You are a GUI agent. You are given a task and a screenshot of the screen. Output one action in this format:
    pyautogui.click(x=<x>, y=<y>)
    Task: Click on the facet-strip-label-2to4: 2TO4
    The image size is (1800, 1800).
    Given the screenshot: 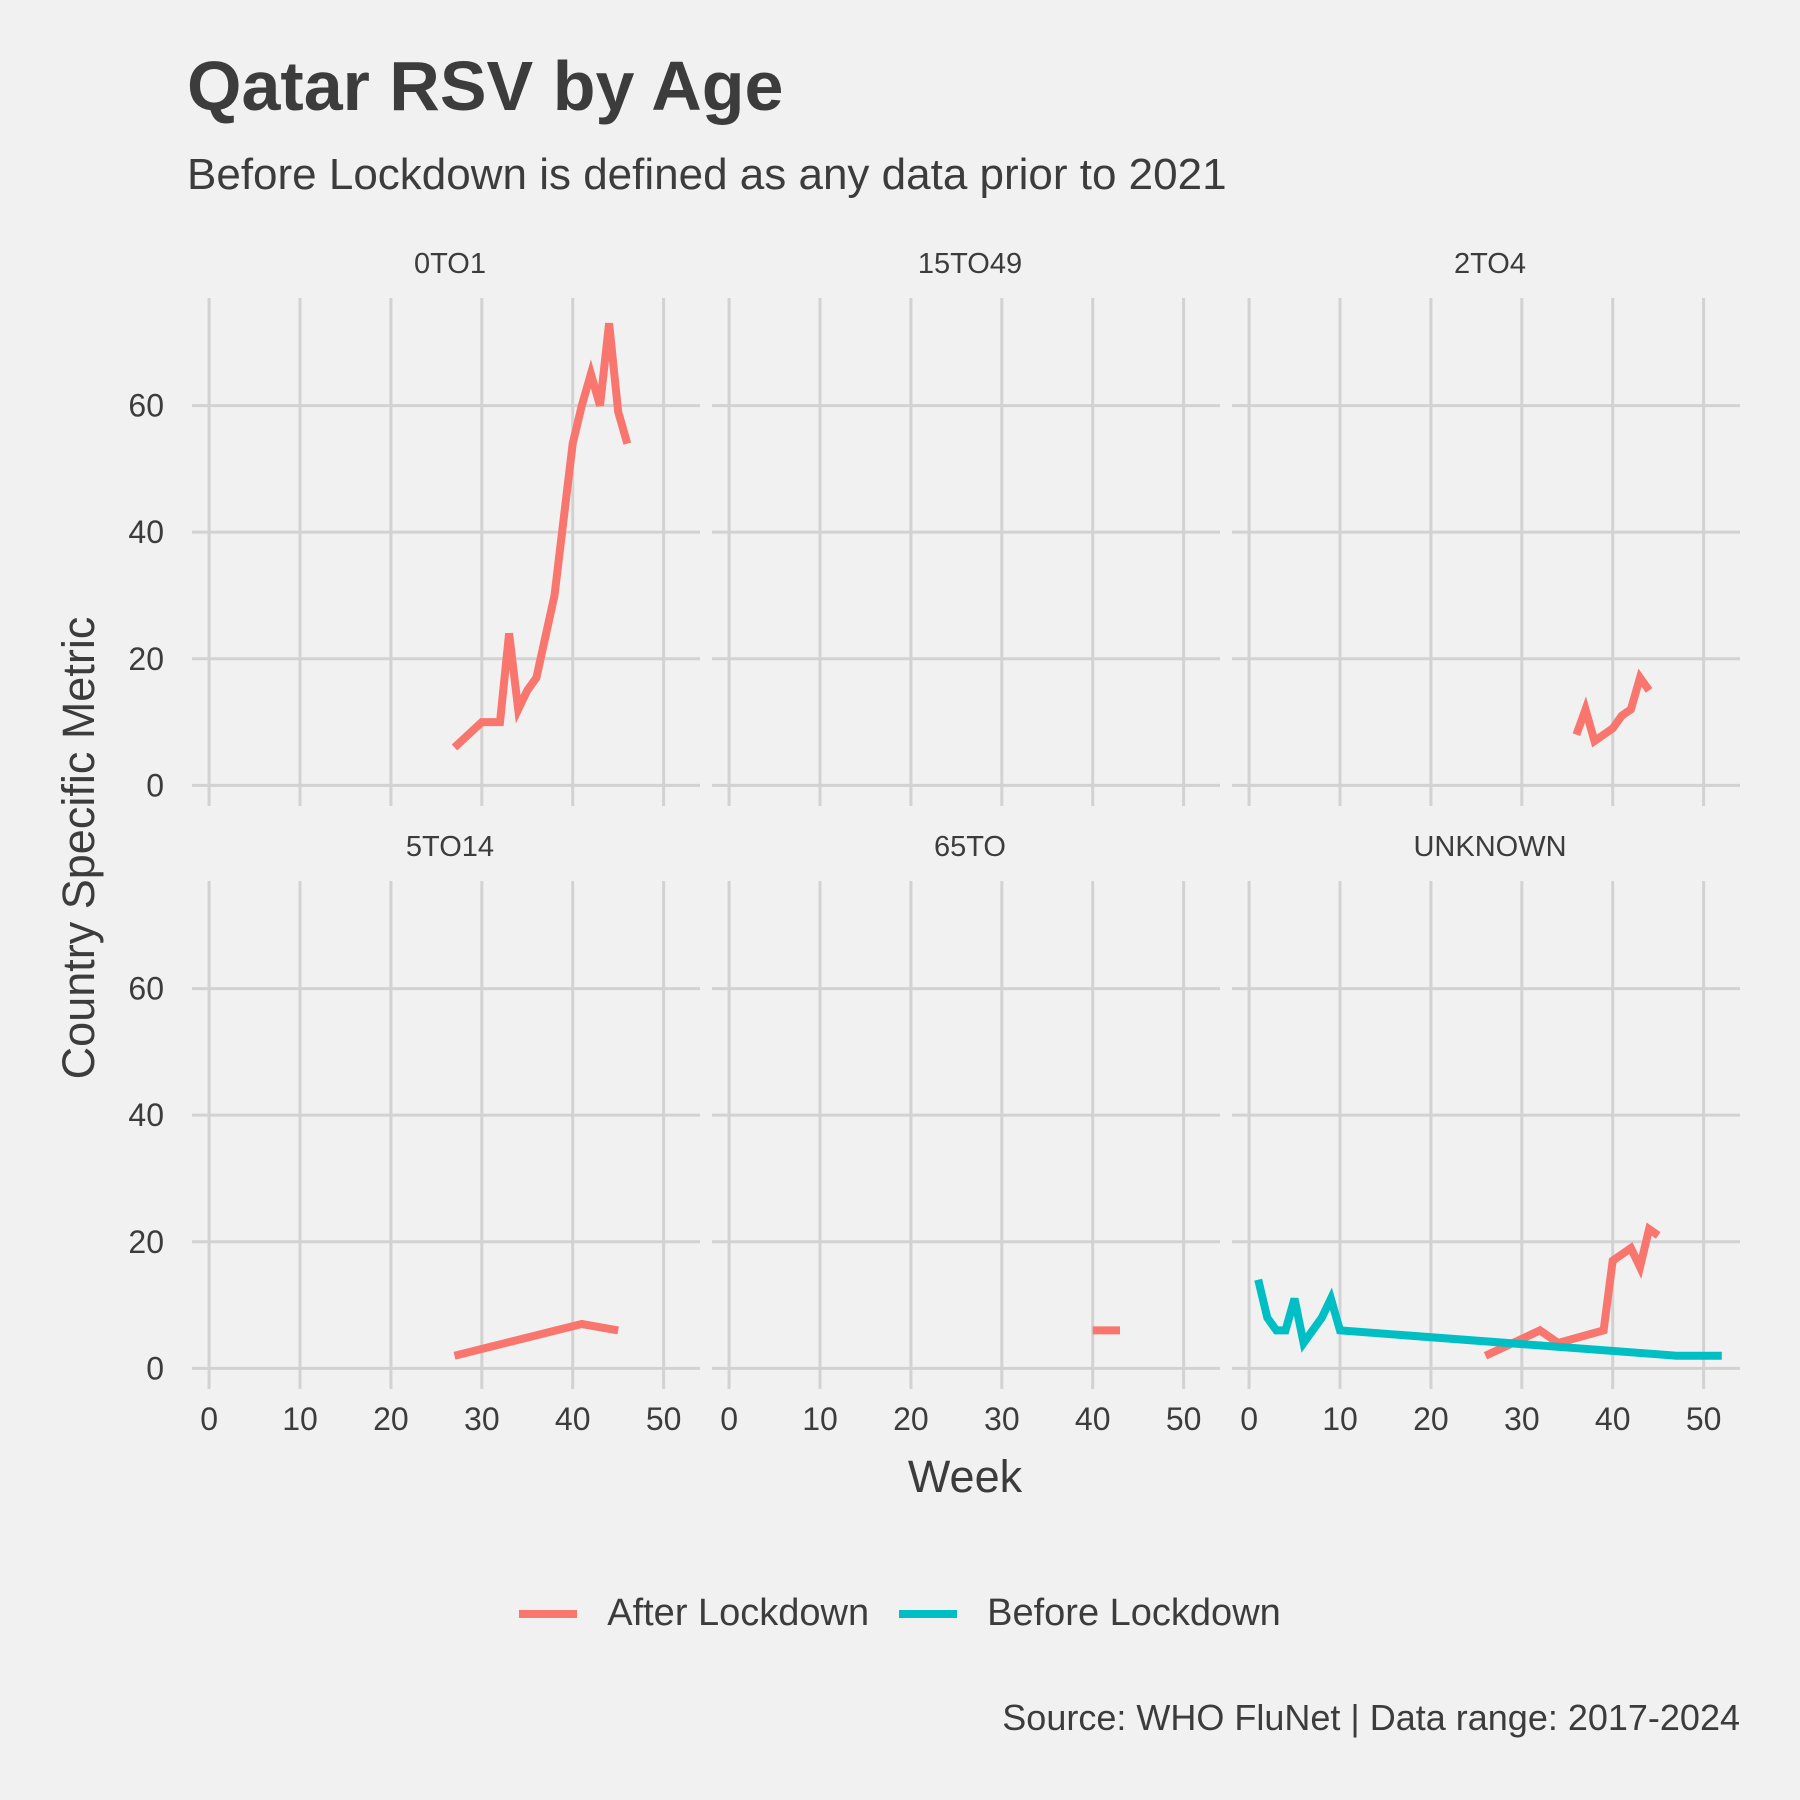 What is the action you would take?
    pyautogui.click(x=1490, y=264)
    